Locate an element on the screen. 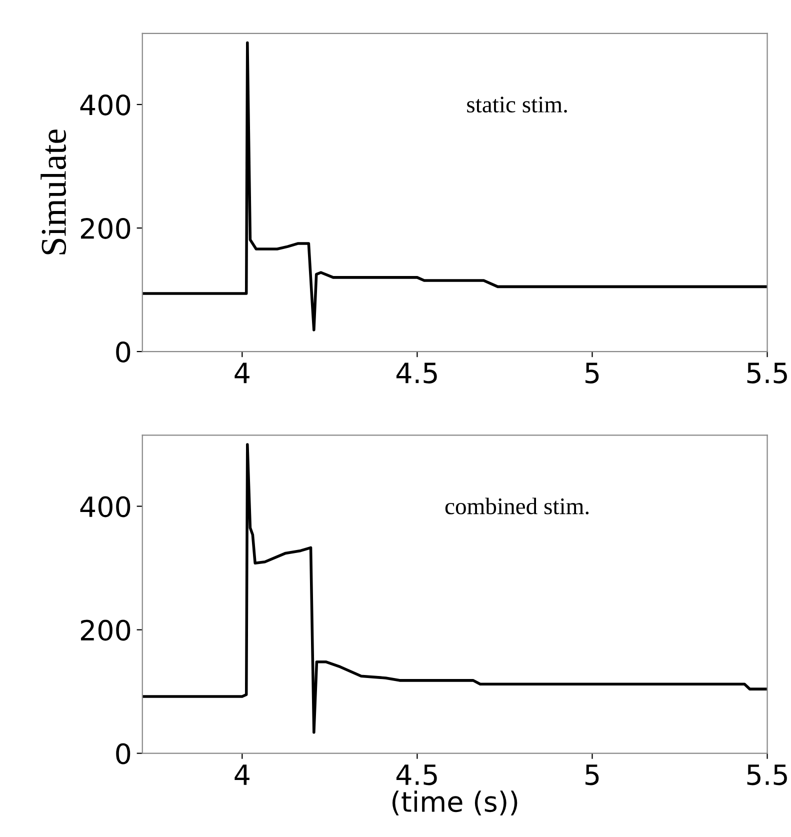  annotation: static stim. is located at coordinates (517, 104).